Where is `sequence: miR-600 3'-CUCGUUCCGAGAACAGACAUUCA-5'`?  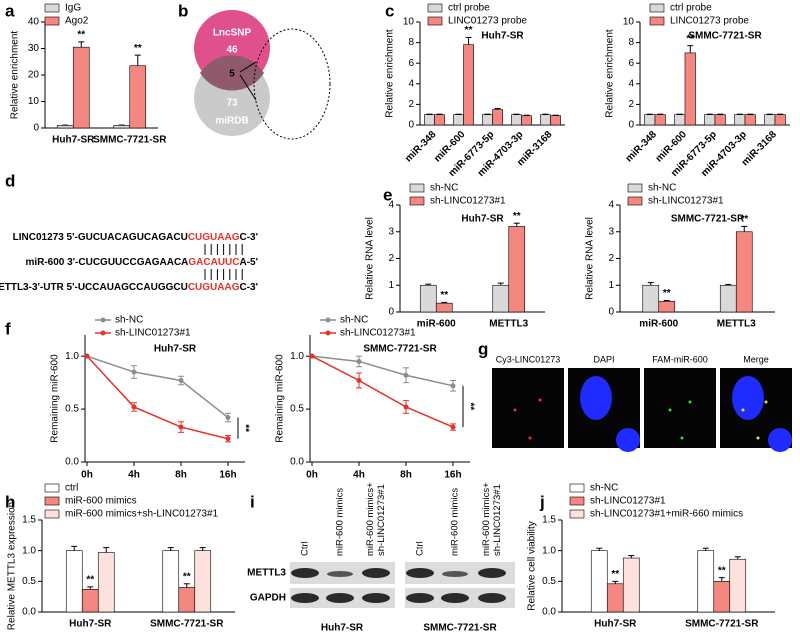 sequence: miR-600 3'-CUCGUUCCGAGAACAGACAUUCA-5' is located at coordinates (141, 262).